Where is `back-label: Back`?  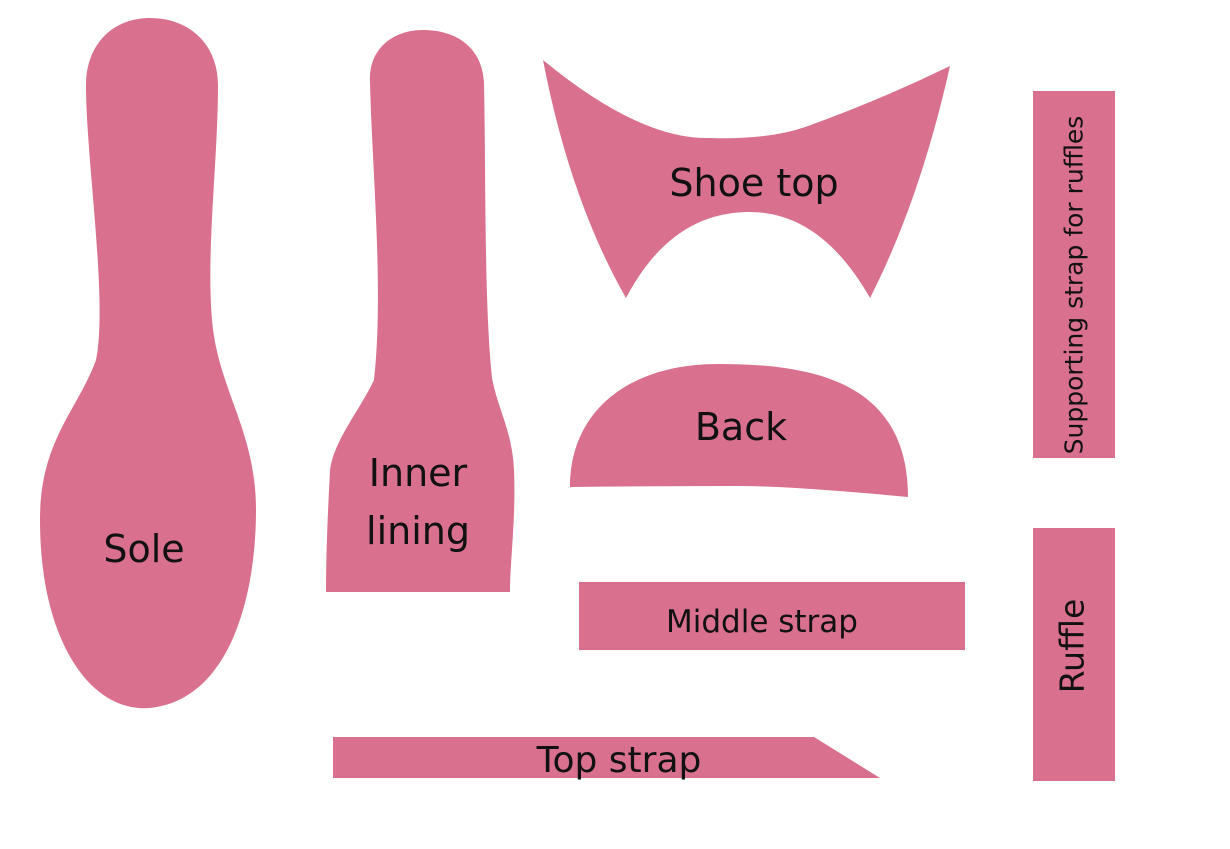
back-label: Back is located at coordinates (741, 427).